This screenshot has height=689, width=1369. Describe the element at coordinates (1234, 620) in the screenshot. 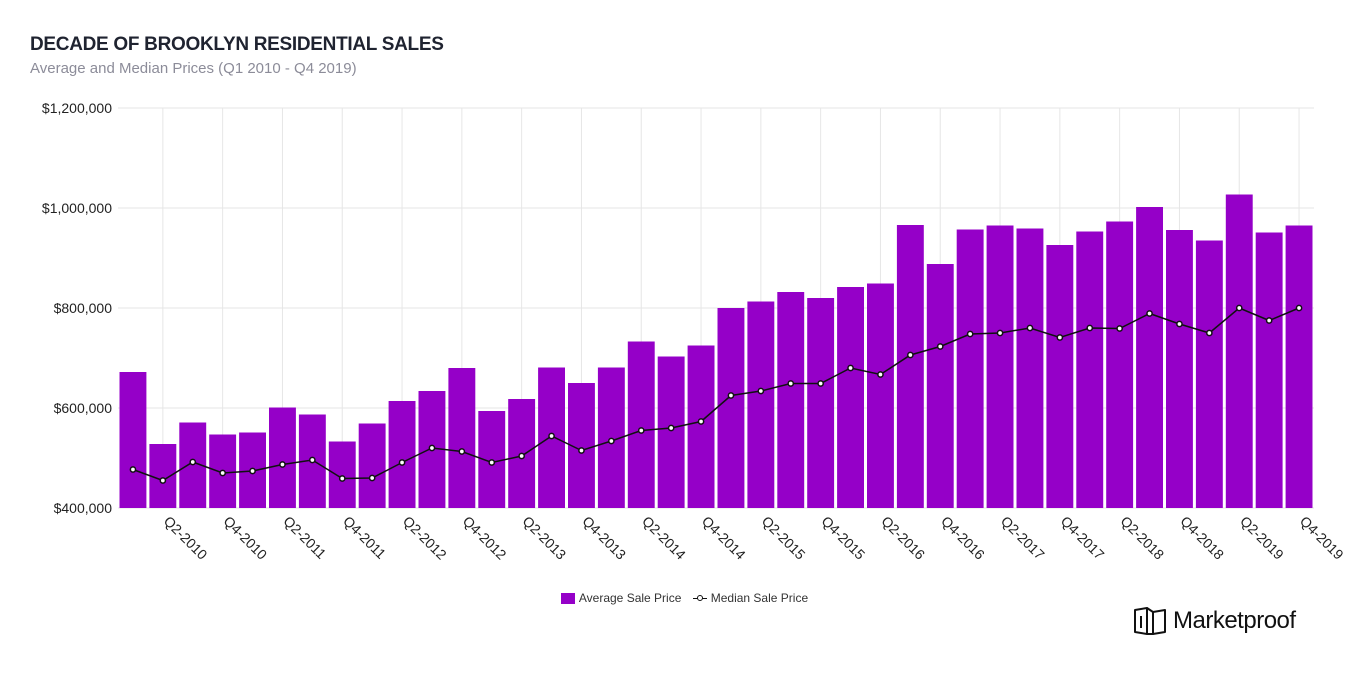

I see `brand-name: Marketproof` at that location.